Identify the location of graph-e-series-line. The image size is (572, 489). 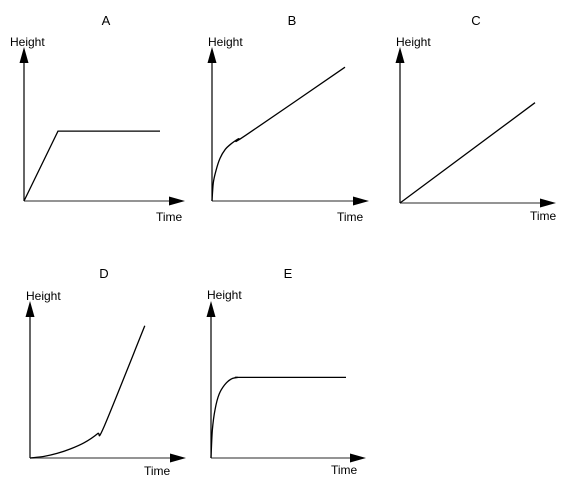
(278, 417).